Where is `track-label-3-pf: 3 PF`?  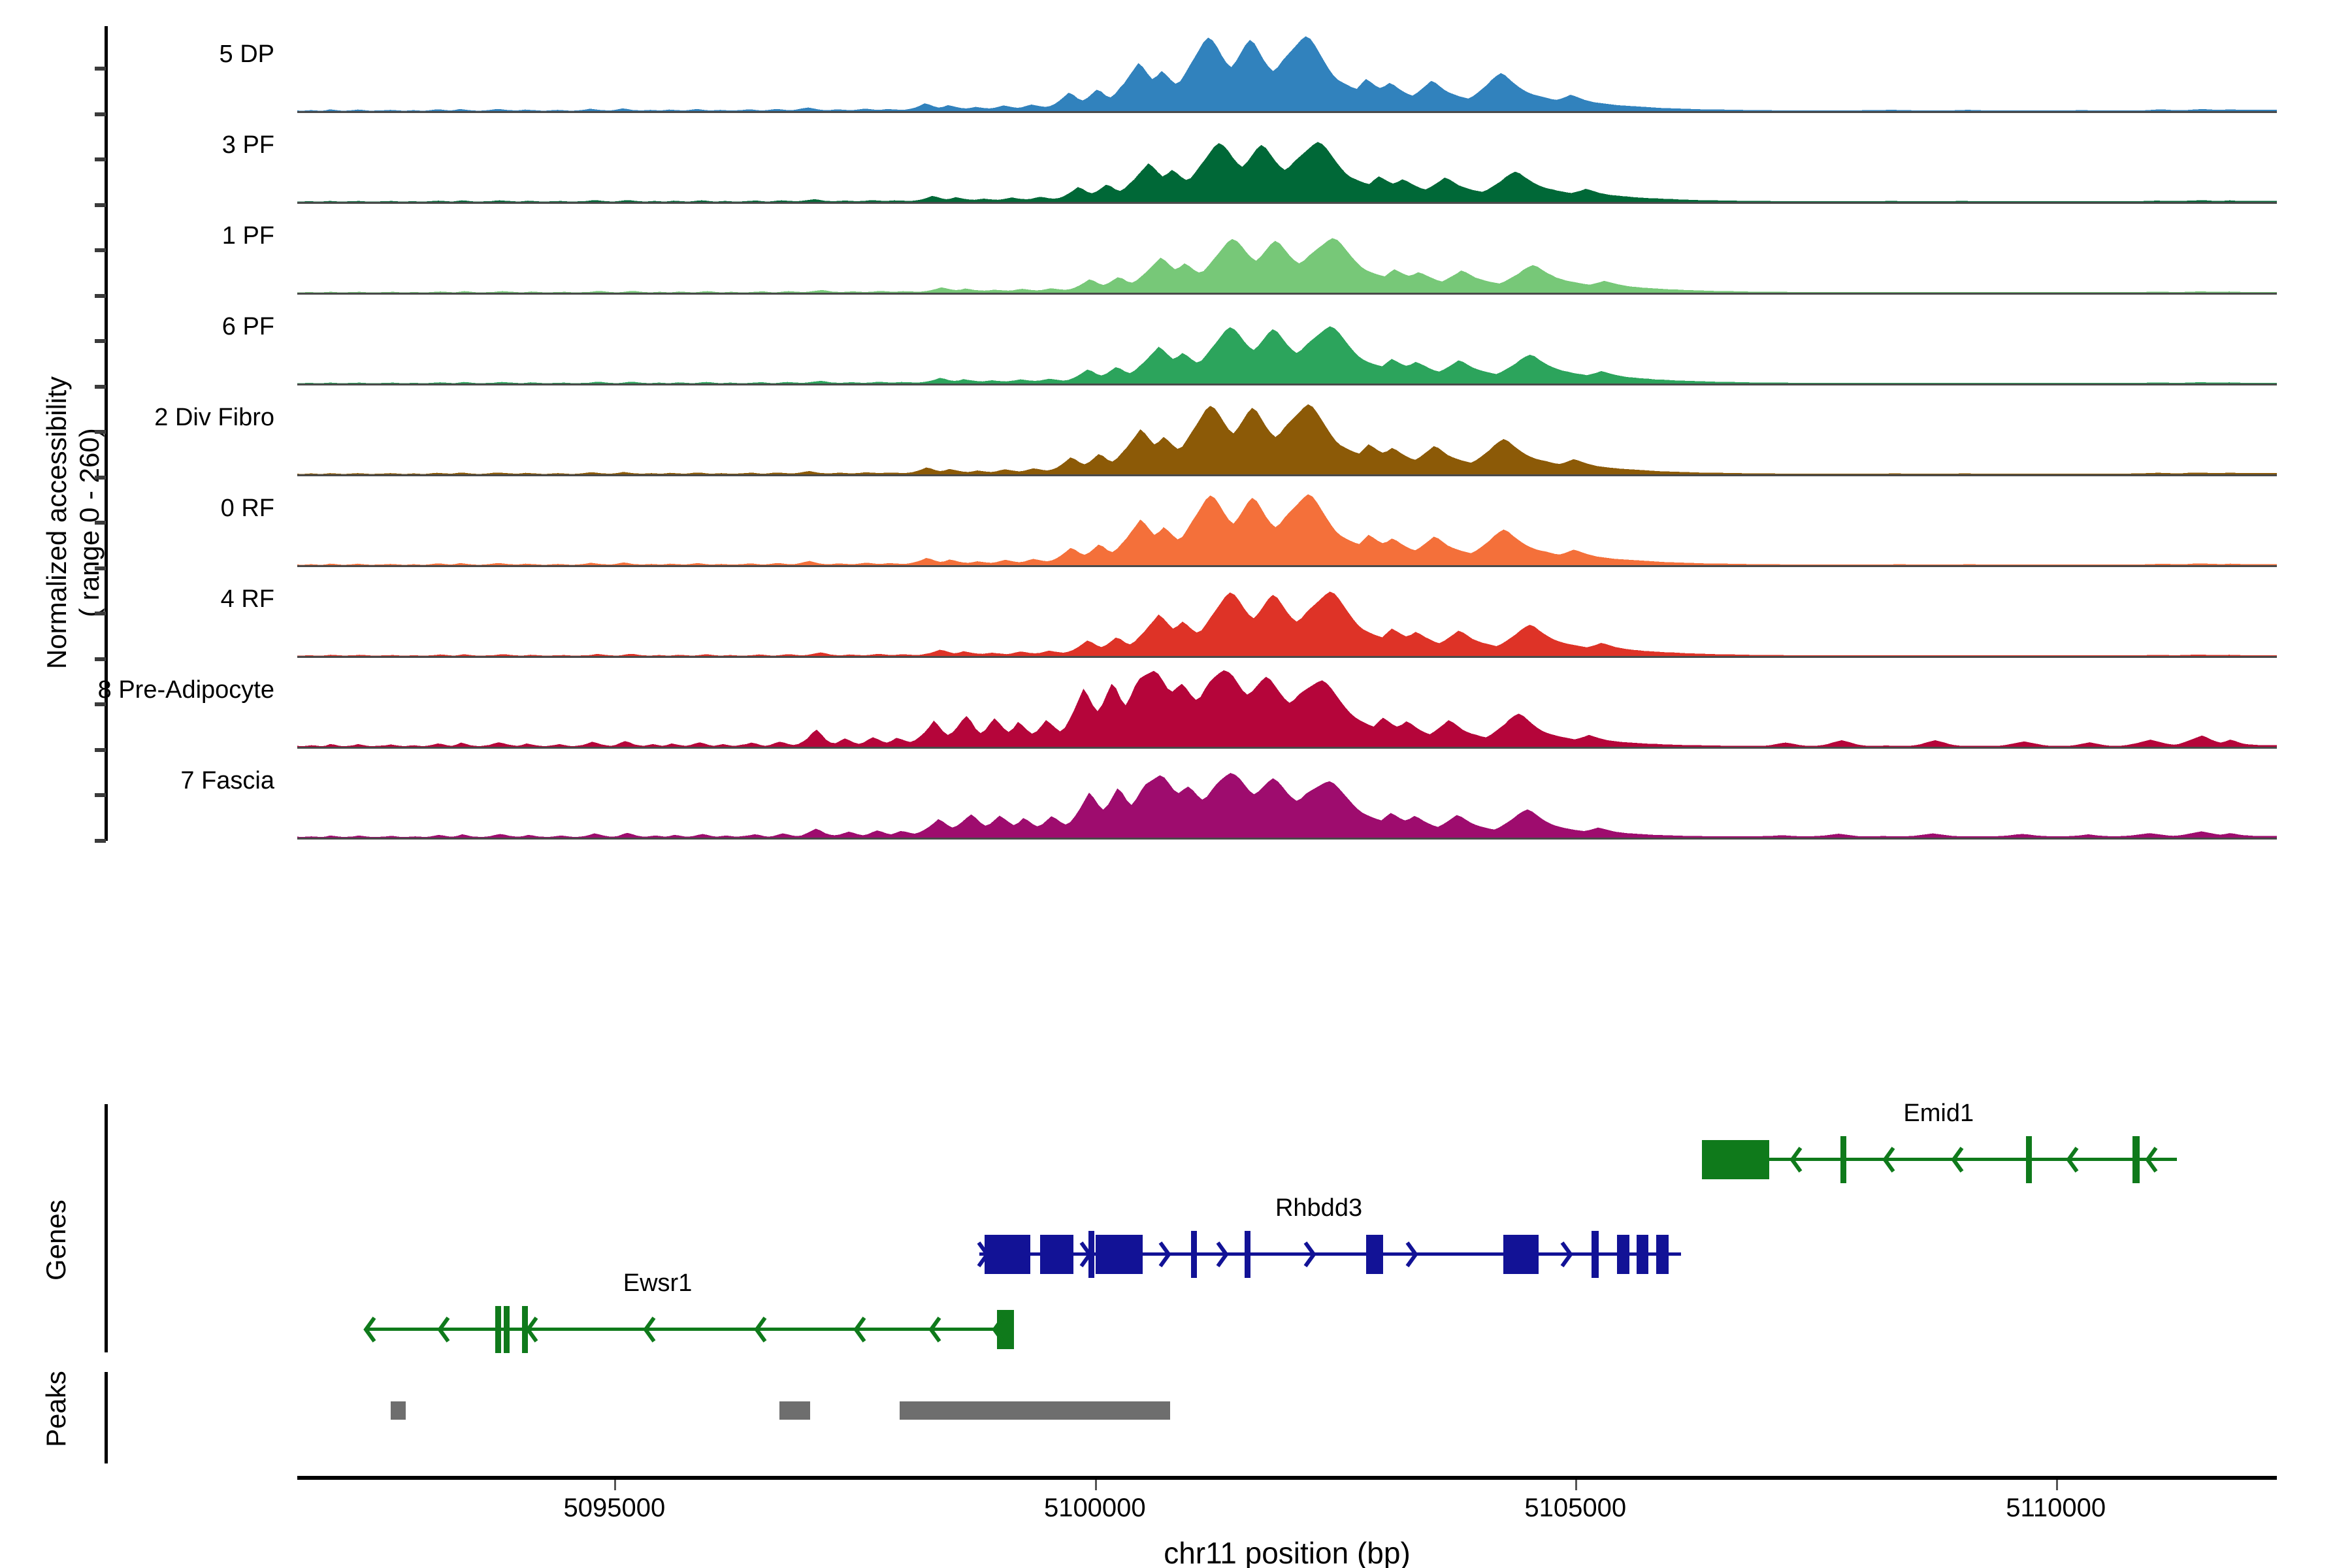
track-label-3-pf: 3 PF is located at coordinates (247, 145).